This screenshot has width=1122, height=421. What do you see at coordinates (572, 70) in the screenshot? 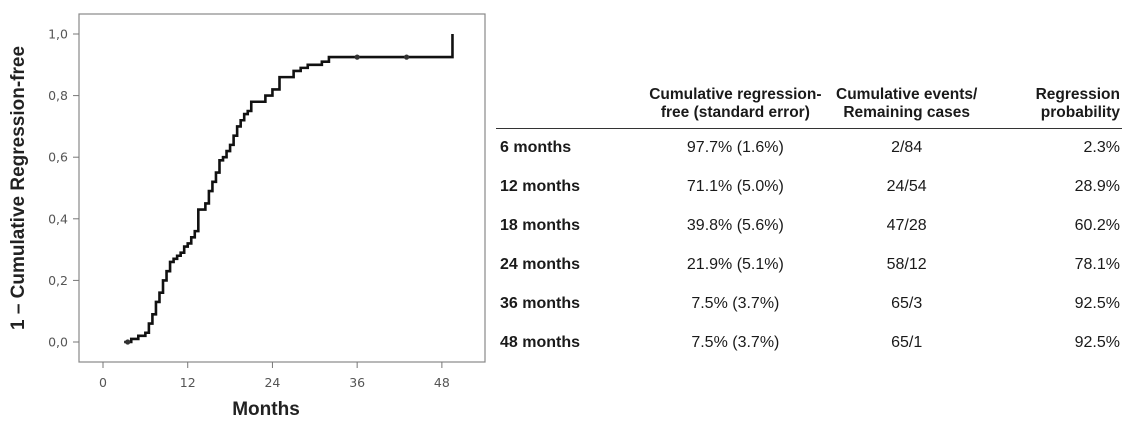
I see `header-period` at bounding box center [572, 70].